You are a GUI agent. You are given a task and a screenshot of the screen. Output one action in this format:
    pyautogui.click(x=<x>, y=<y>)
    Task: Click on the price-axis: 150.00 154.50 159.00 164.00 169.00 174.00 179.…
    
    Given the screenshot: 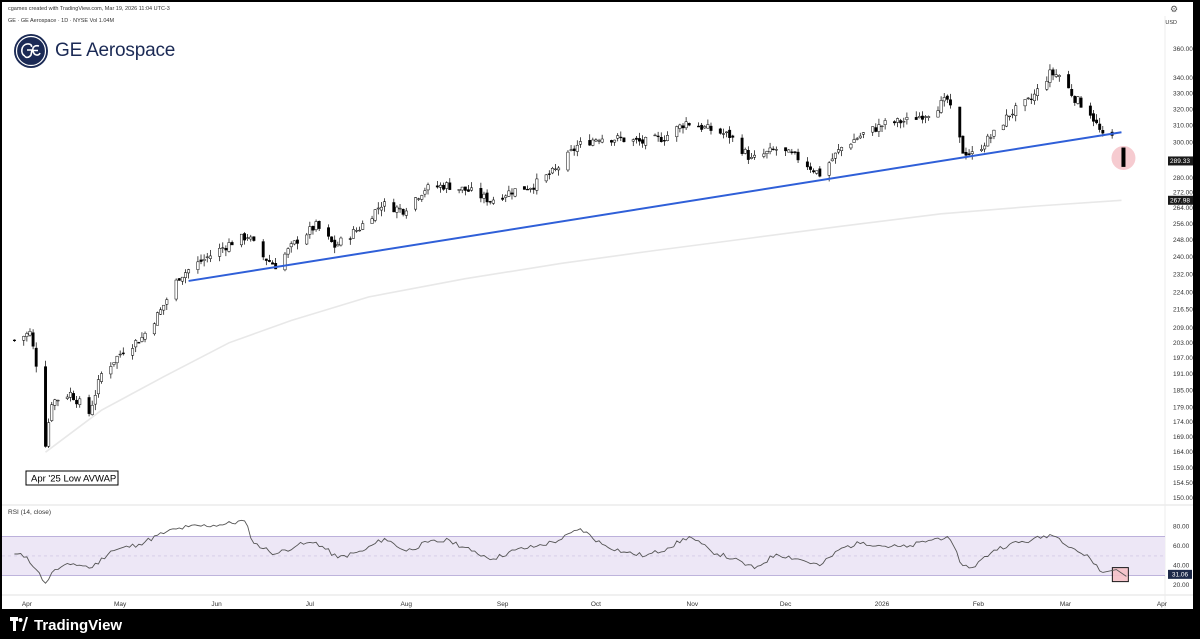 What is the action you would take?
    pyautogui.click(x=1183, y=274)
    